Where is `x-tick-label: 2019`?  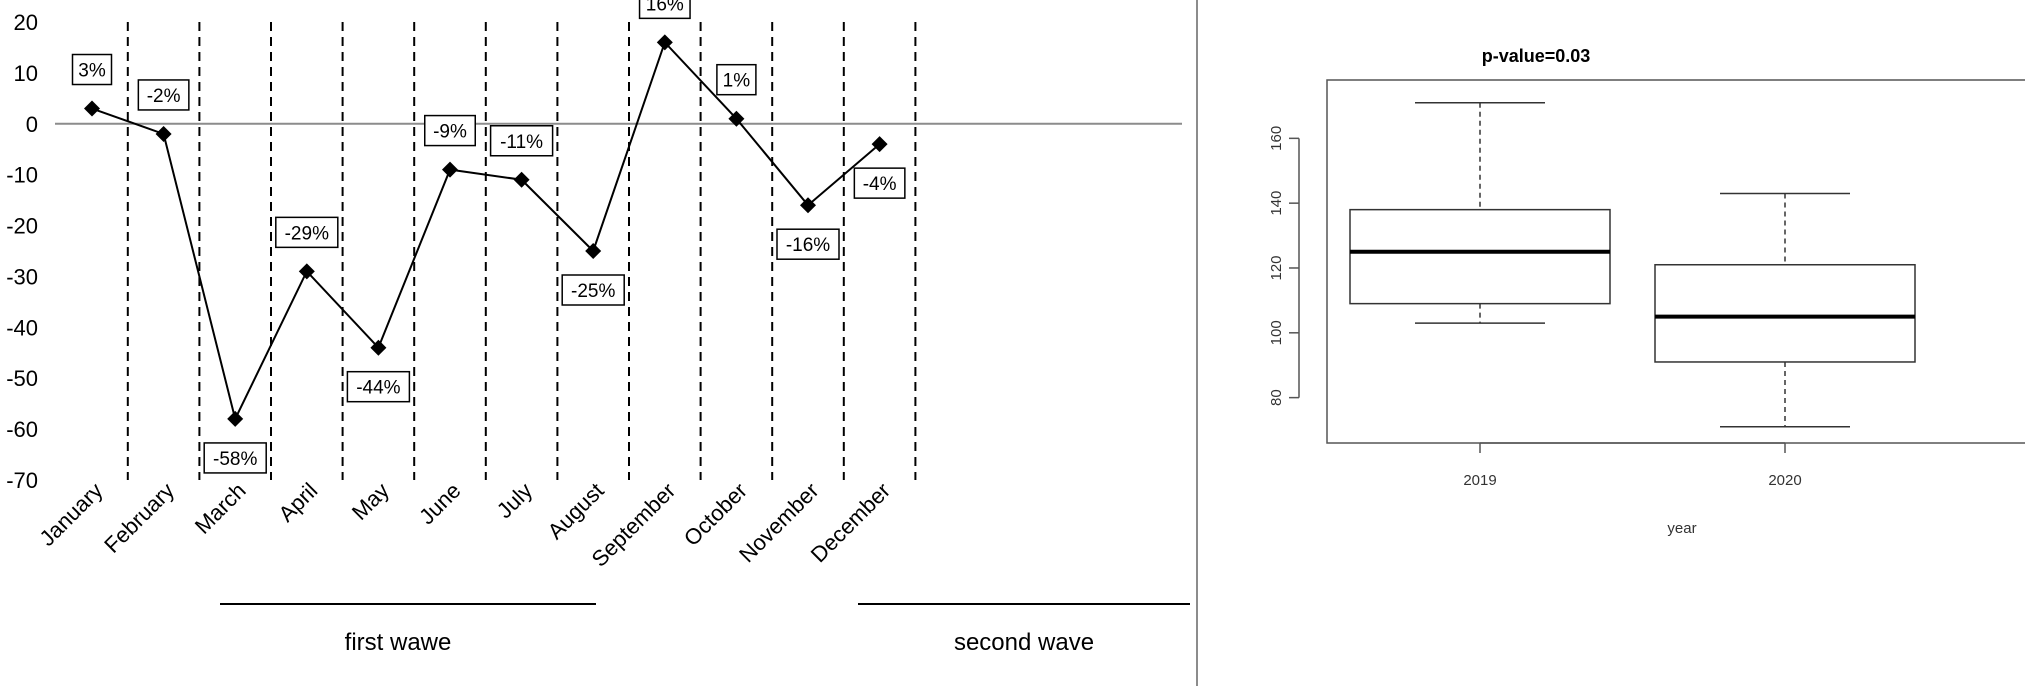 x-tick-label: 2019 is located at coordinates (1479, 480).